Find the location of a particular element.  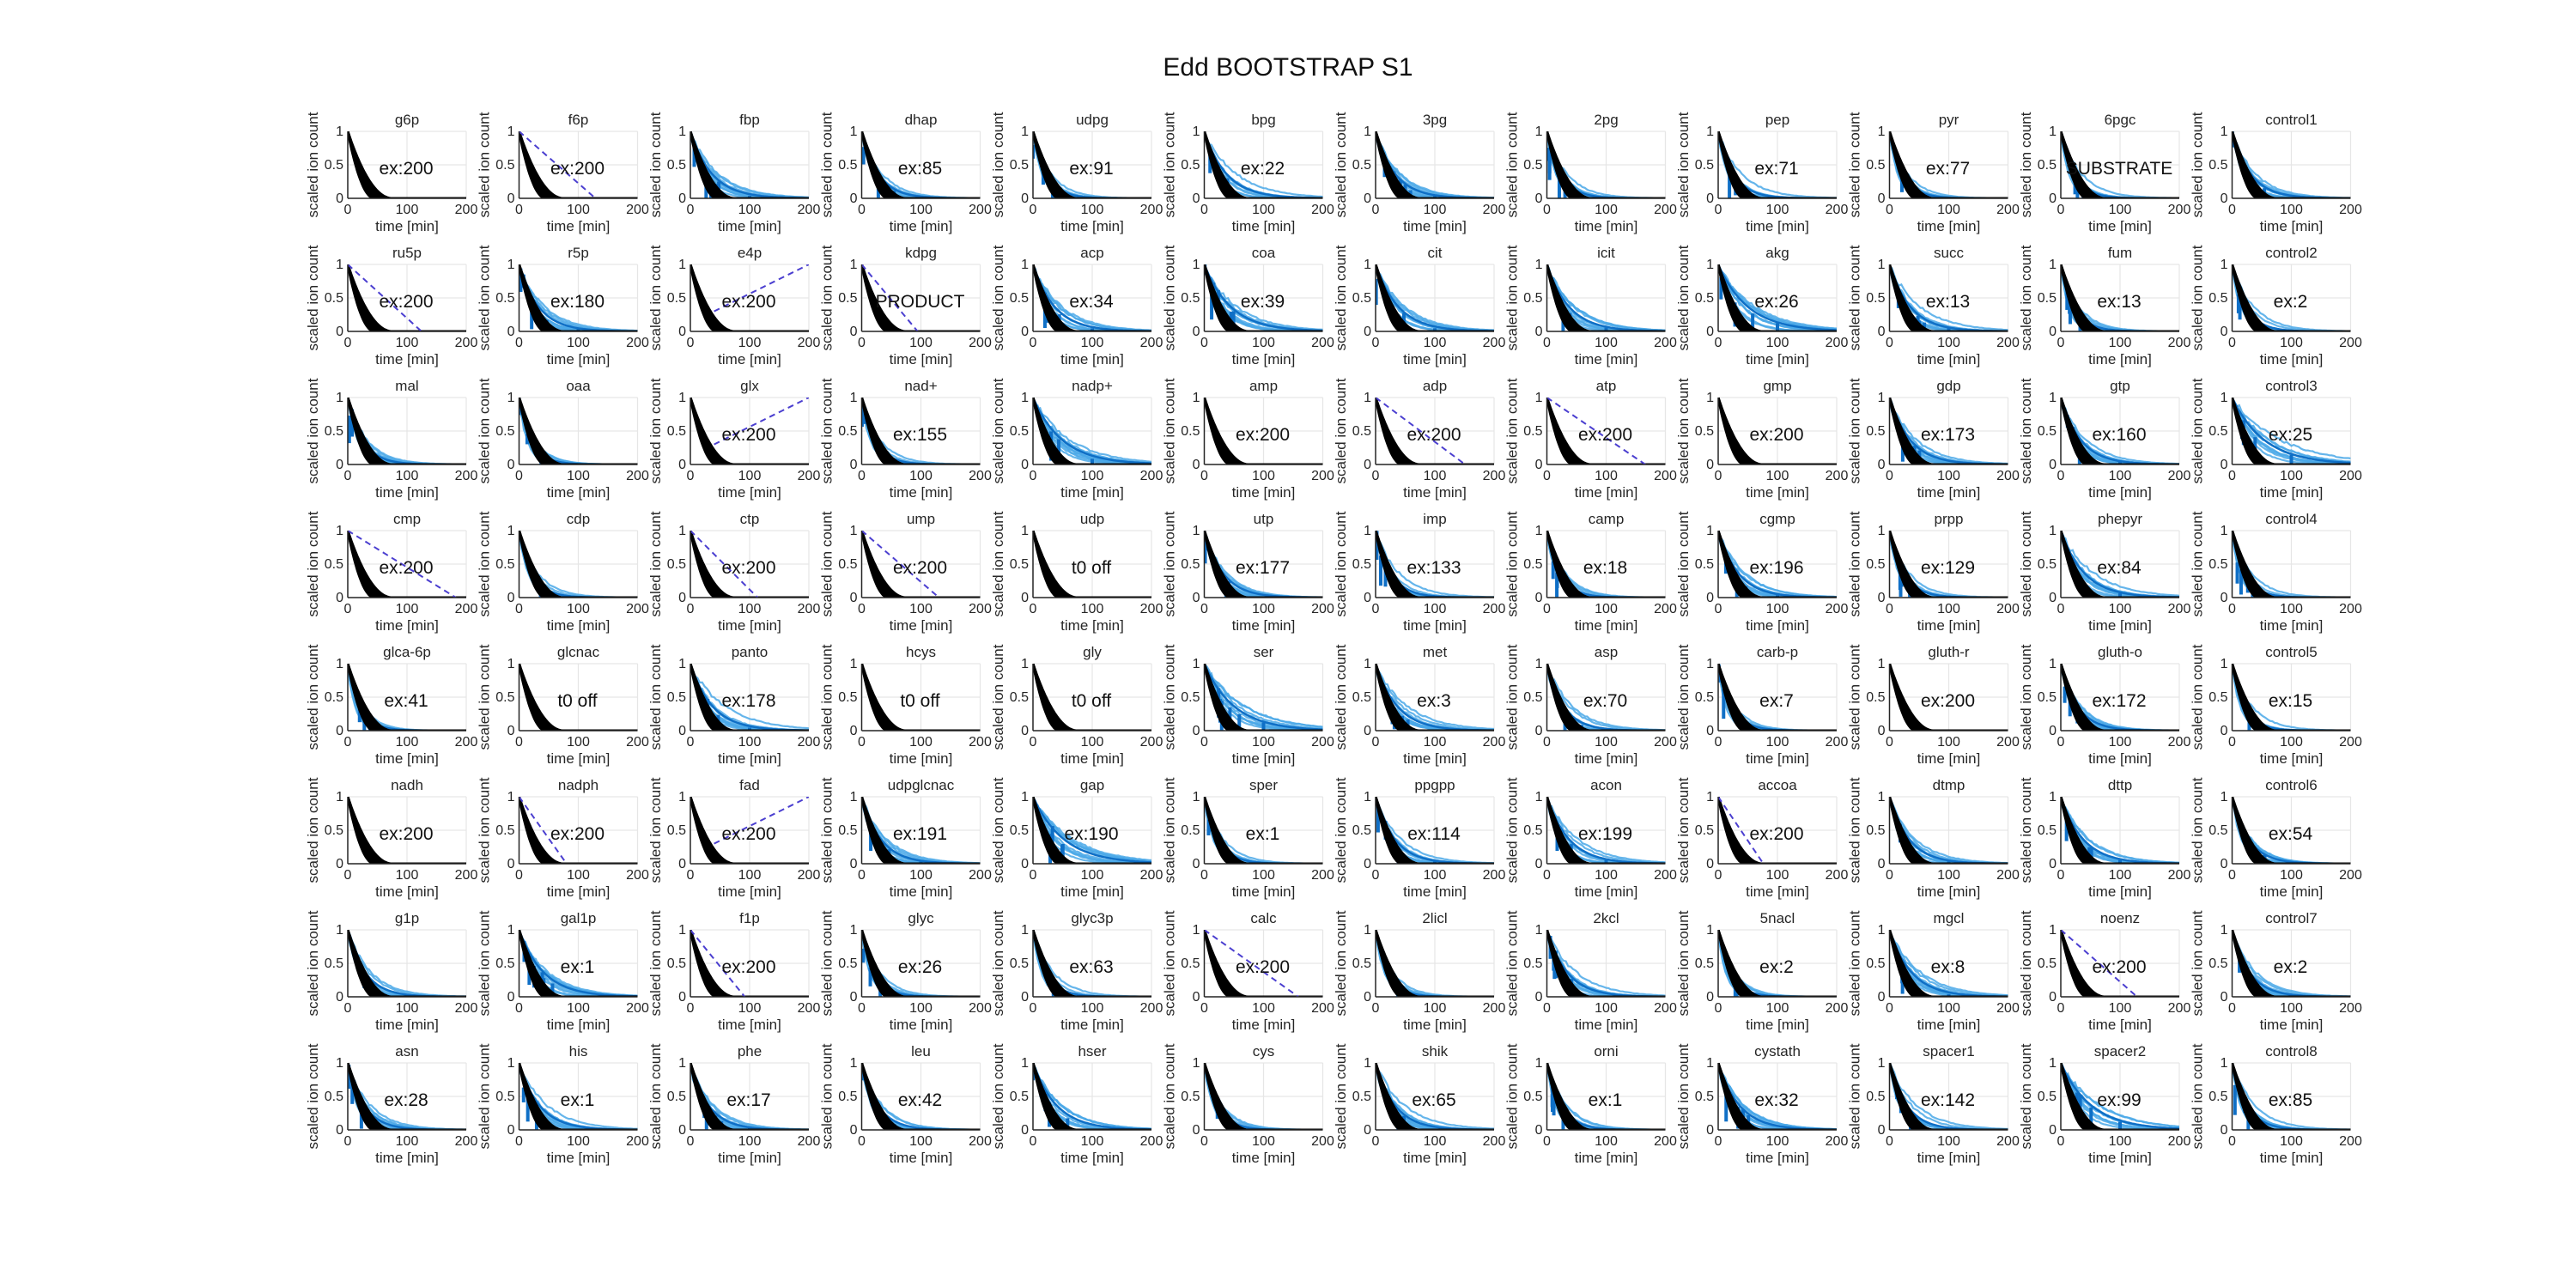

panel-annotation: ex:70 is located at coordinates (1605, 701).